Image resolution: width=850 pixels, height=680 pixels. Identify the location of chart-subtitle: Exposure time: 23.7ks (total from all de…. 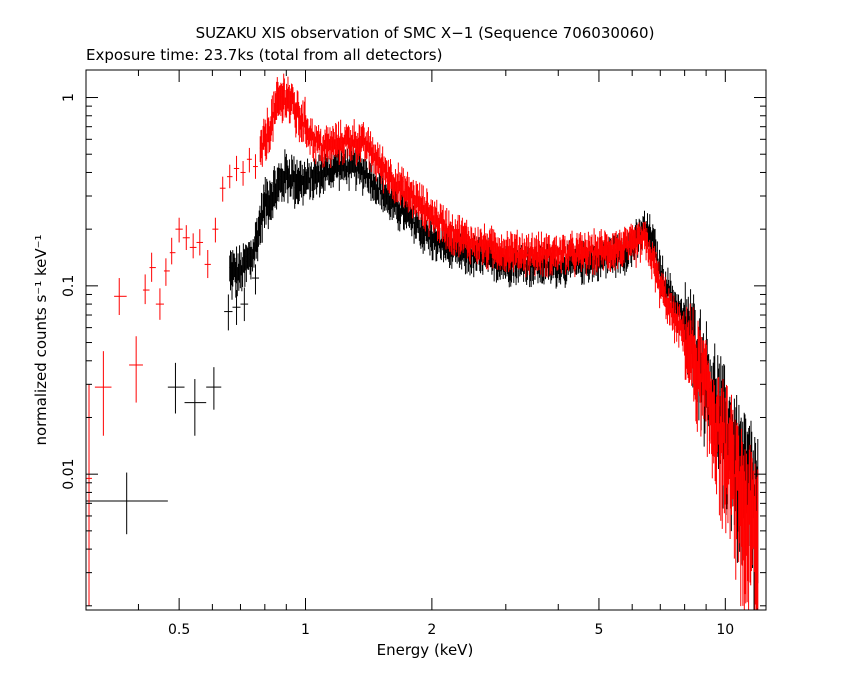
(264, 55).